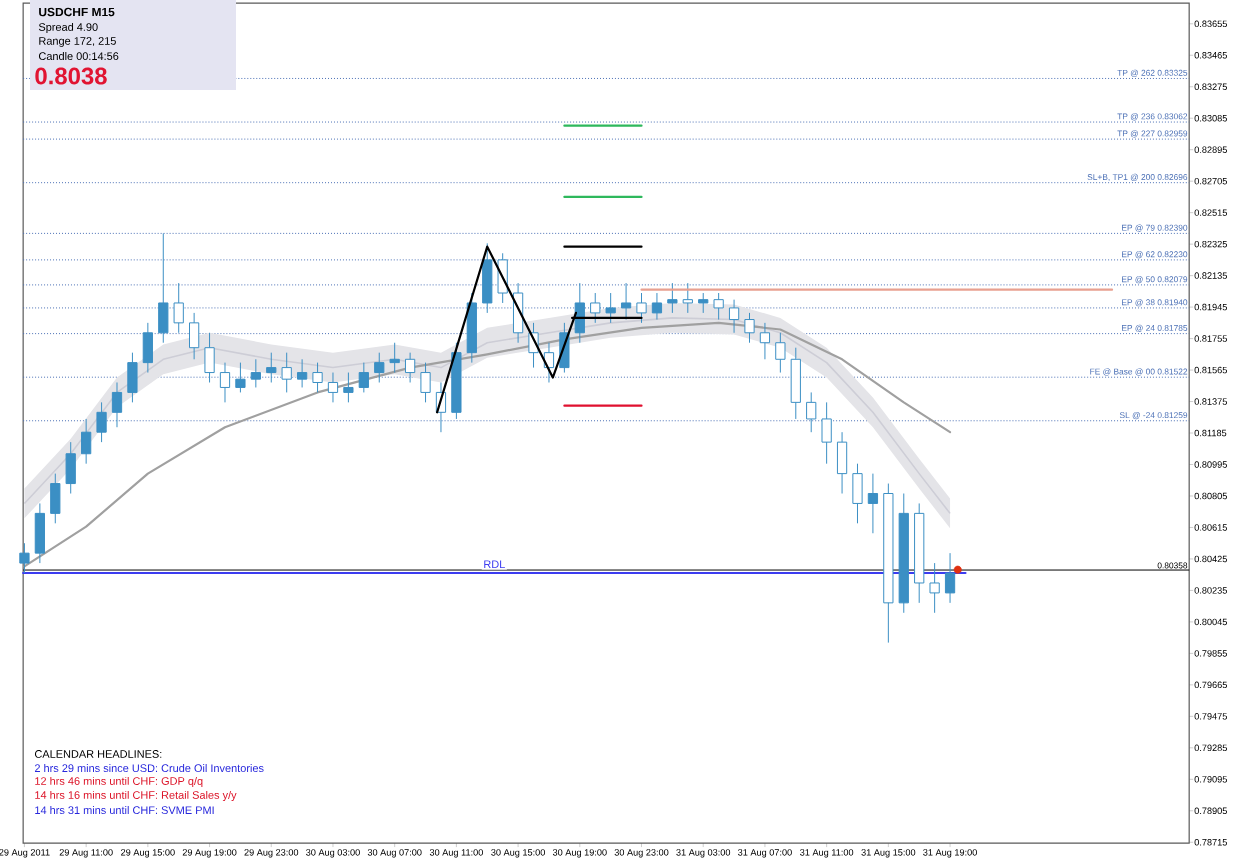 The width and height of the screenshot is (1250, 858). What do you see at coordinates (71, 76) in the screenshot?
I see `annotation: 0.8038` at bounding box center [71, 76].